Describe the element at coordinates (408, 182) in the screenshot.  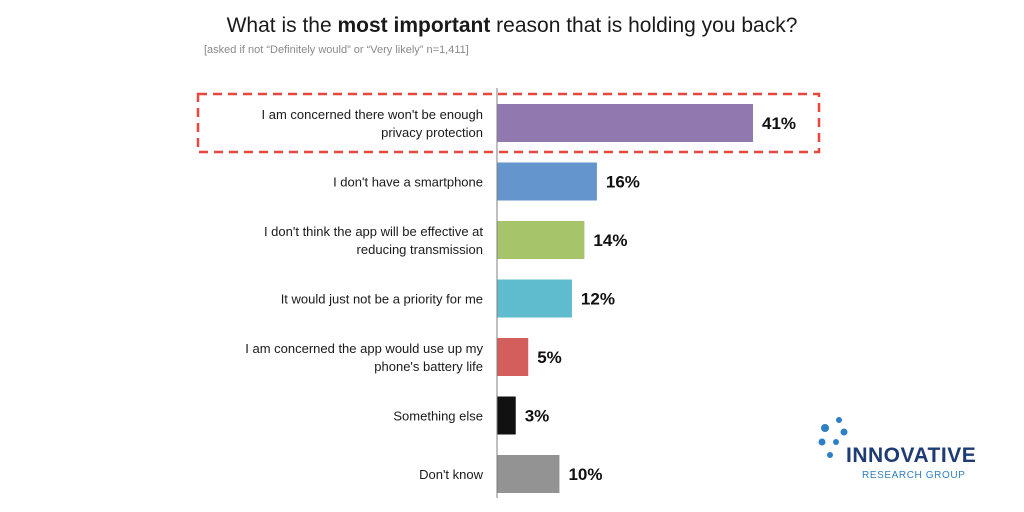
I see `category-label: I don't have a smartphone` at that location.